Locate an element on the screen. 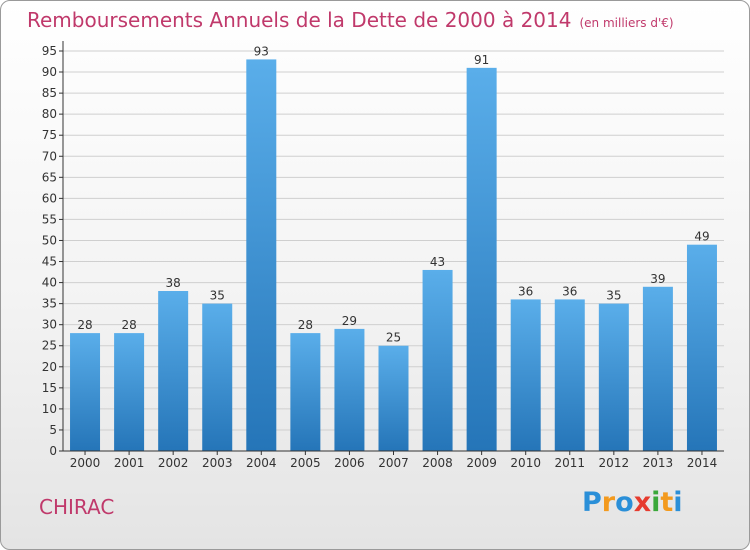  logo-letter: r is located at coordinates (608, 502).